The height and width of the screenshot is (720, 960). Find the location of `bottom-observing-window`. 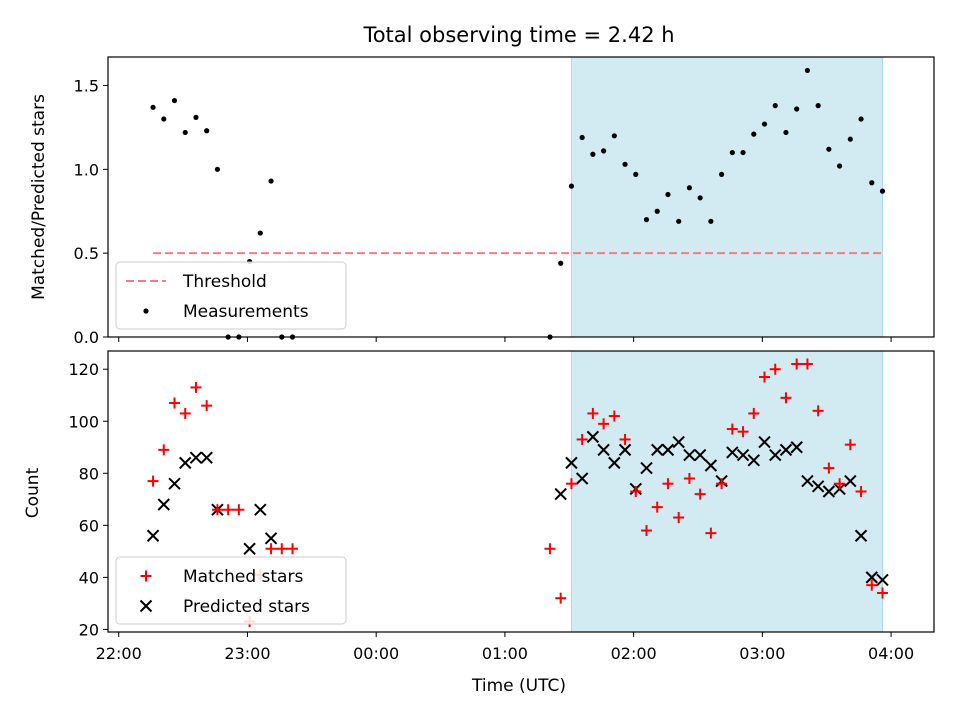

bottom-observing-window is located at coordinates (727, 491).